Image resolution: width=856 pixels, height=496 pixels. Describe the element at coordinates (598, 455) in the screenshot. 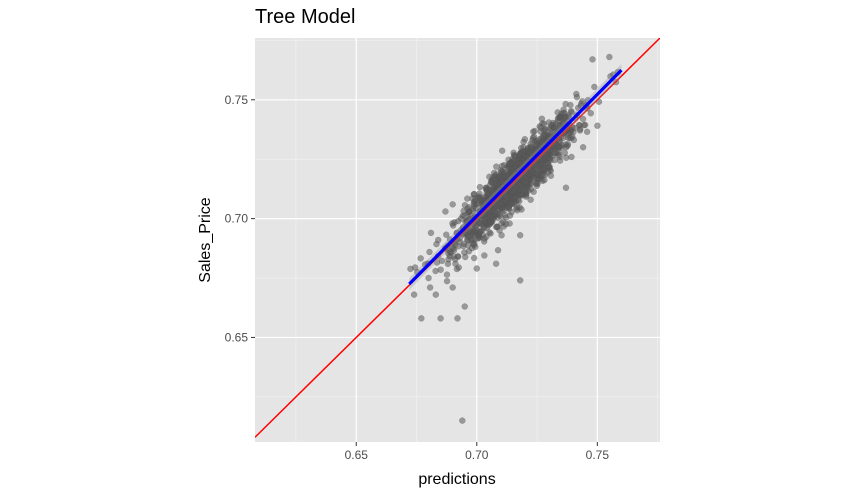

I see `x-tick-label: 0.75` at that location.